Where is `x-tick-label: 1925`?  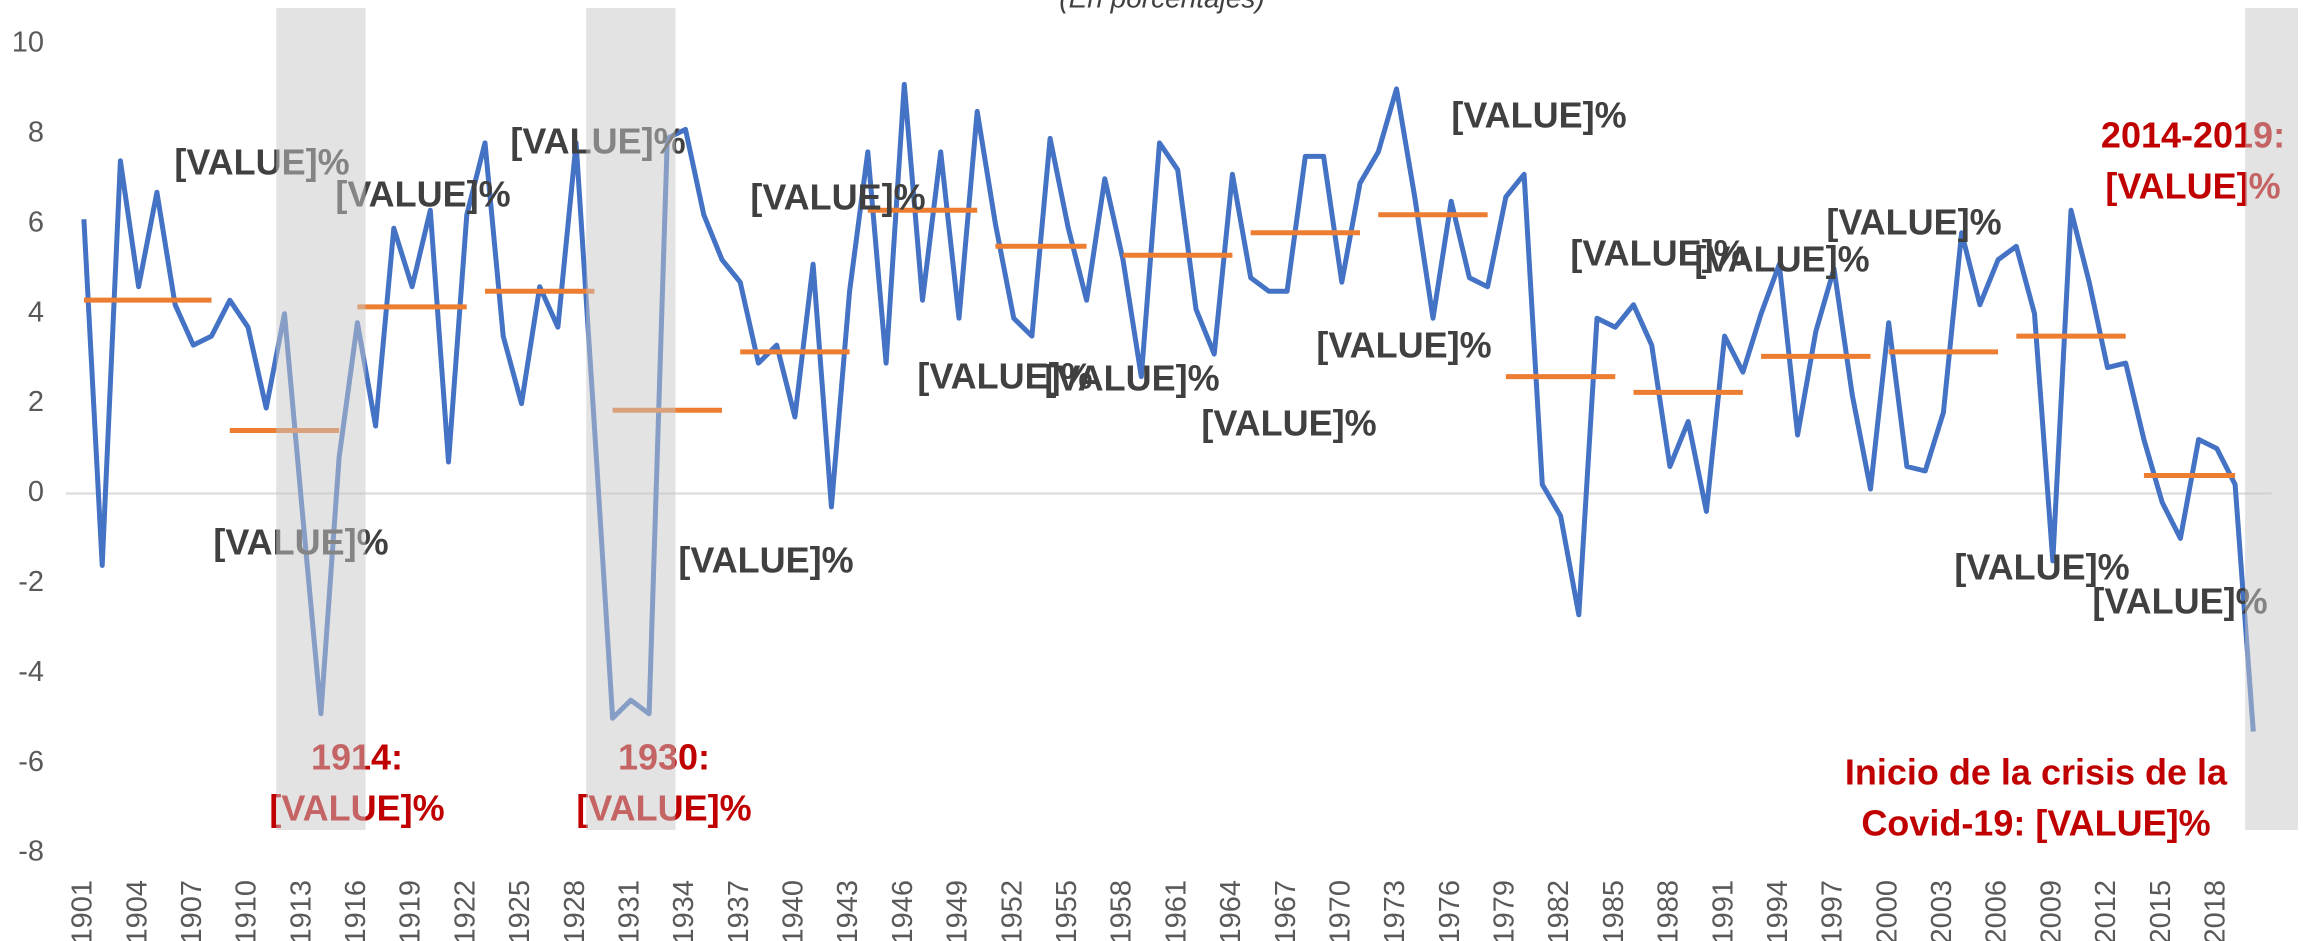
x-tick-label: 1925 is located at coordinates (520, 910).